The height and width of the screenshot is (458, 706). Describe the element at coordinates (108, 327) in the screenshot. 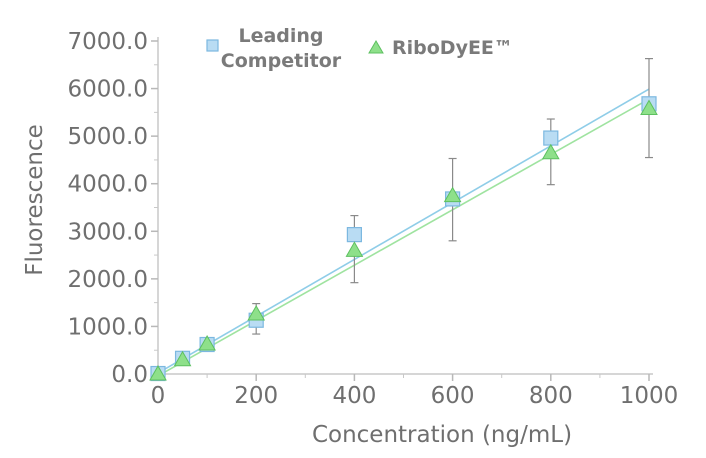

I see `y-tick-label: 1000.0` at that location.